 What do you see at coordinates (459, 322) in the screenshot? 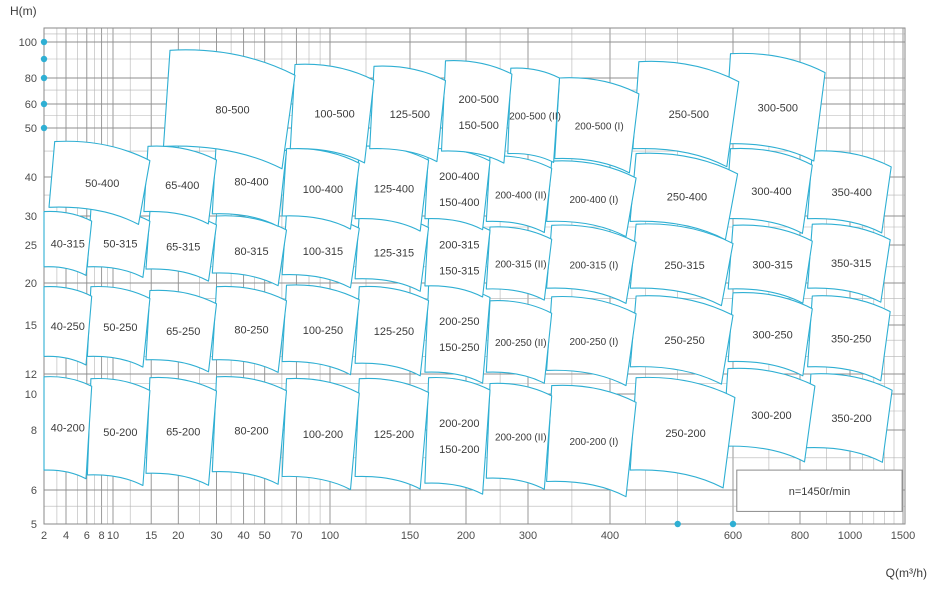
I see `pump-model-label: 200-250` at bounding box center [459, 322].